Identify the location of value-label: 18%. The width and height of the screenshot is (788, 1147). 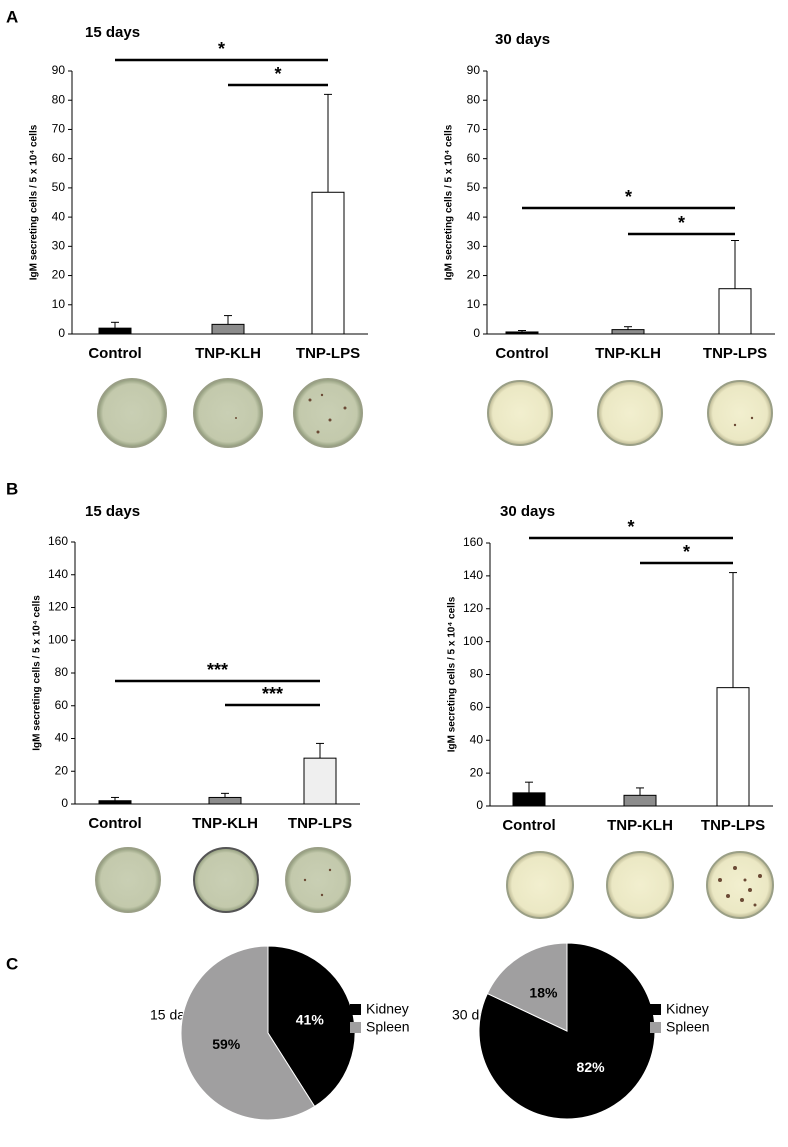
(543, 993).